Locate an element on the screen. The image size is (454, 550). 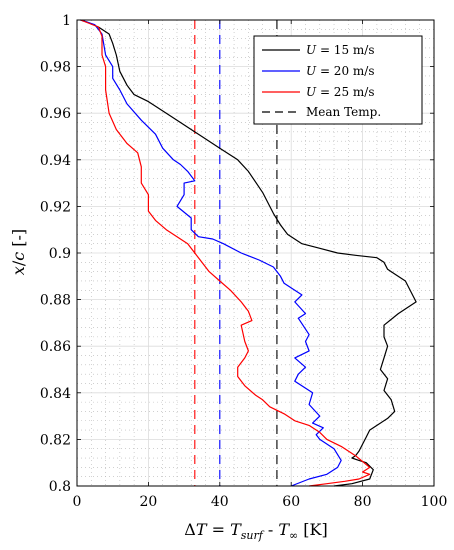
x-tick-label: 40 is located at coordinates (220, 502).